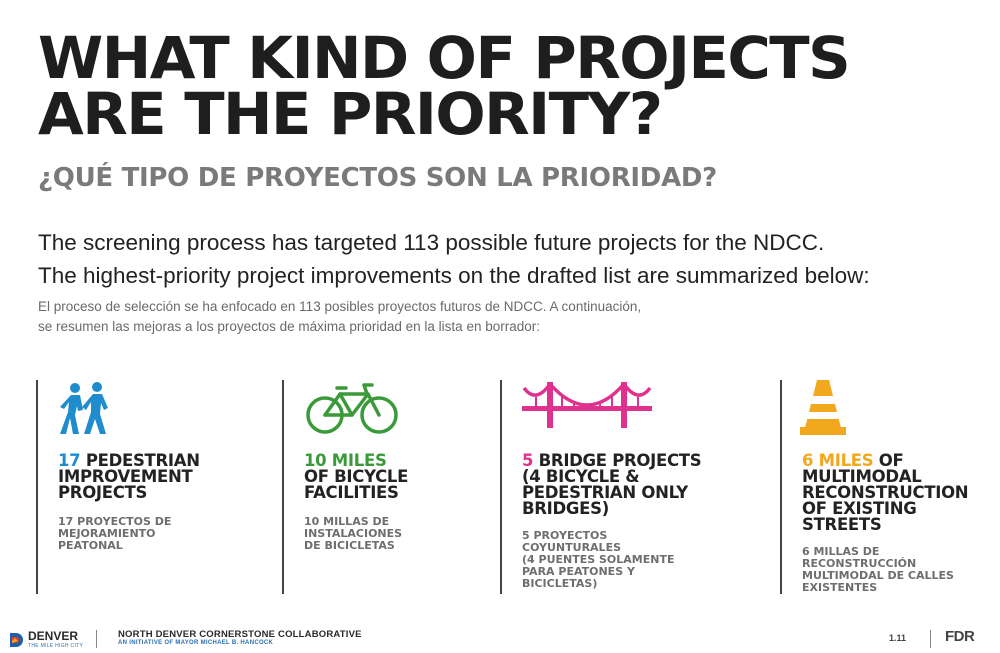 The image size is (1000, 653). What do you see at coordinates (862, 476) in the screenshot?
I see `stat-heading-line: MULTIMODAL` at bounding box center [862, 476].